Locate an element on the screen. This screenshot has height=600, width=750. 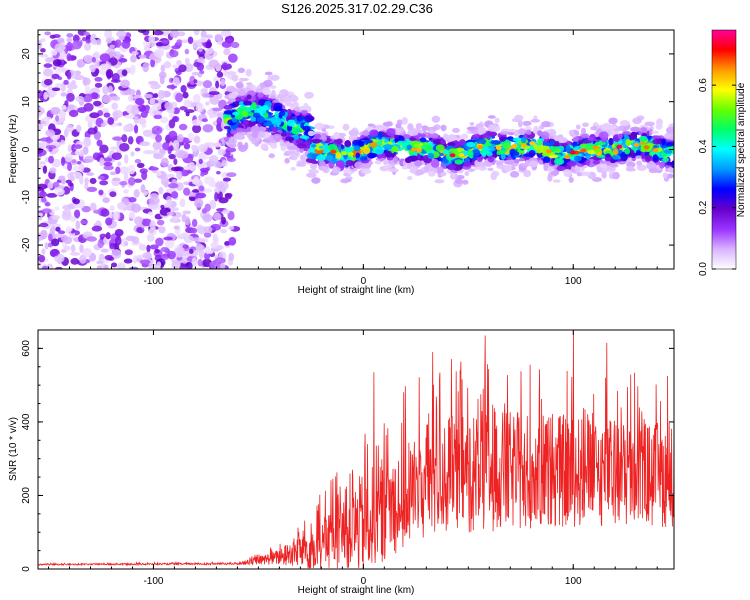
y-tick-label: 400 is located at coordinates (26, 421).